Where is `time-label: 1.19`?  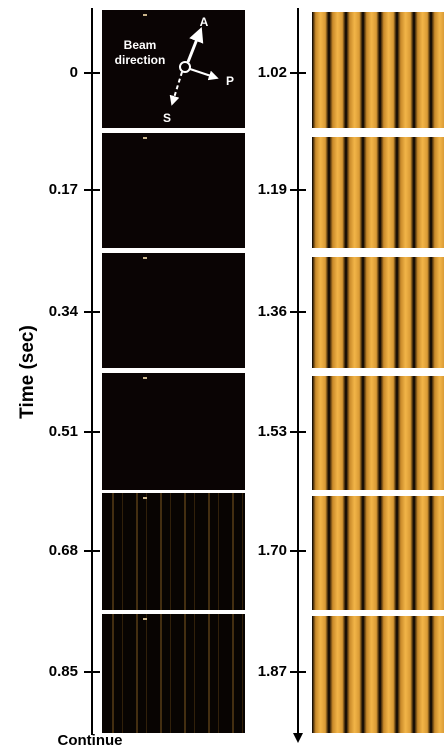
time-label: 1.19 is located at coordinates (272, 189).